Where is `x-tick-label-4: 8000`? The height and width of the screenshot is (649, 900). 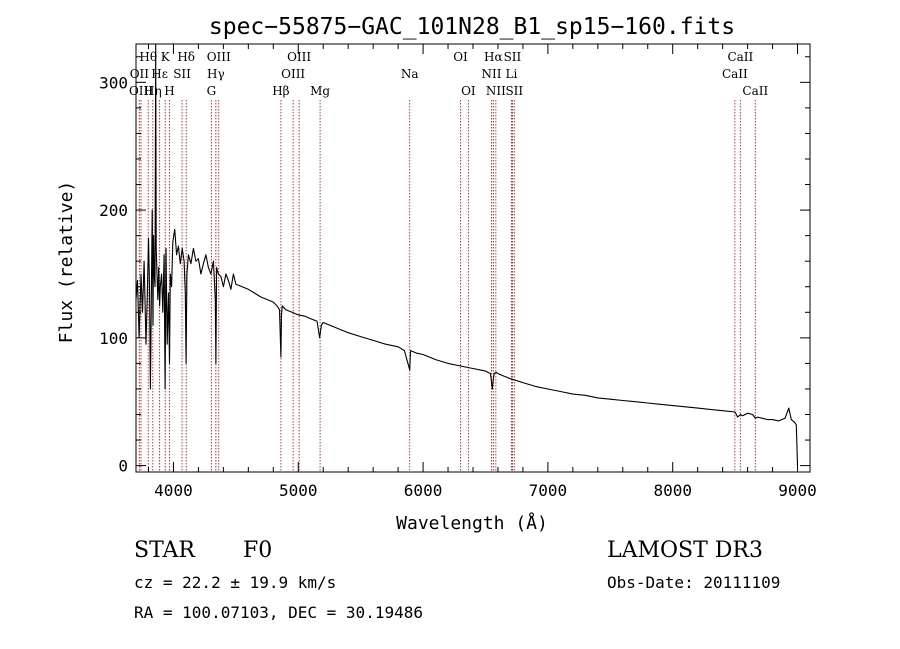
x-tick-label-4: 8000 is located at coordinates (672, 490).